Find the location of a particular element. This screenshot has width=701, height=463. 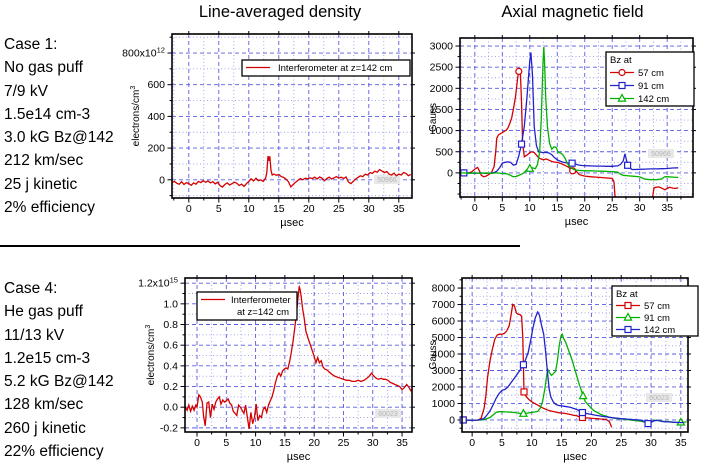

svg-text: at z=142 cm is located at coordinates (263, 312).